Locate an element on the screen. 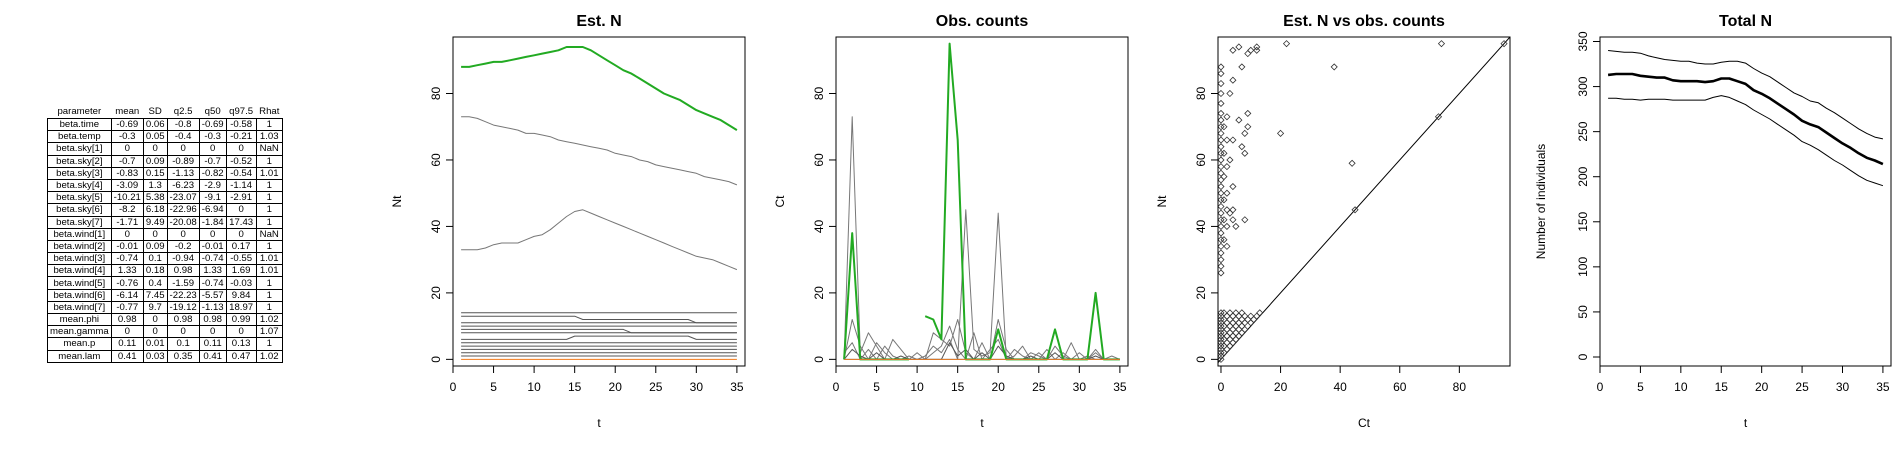  y-tick-label: 200 is located at coordinates (1583, 176).